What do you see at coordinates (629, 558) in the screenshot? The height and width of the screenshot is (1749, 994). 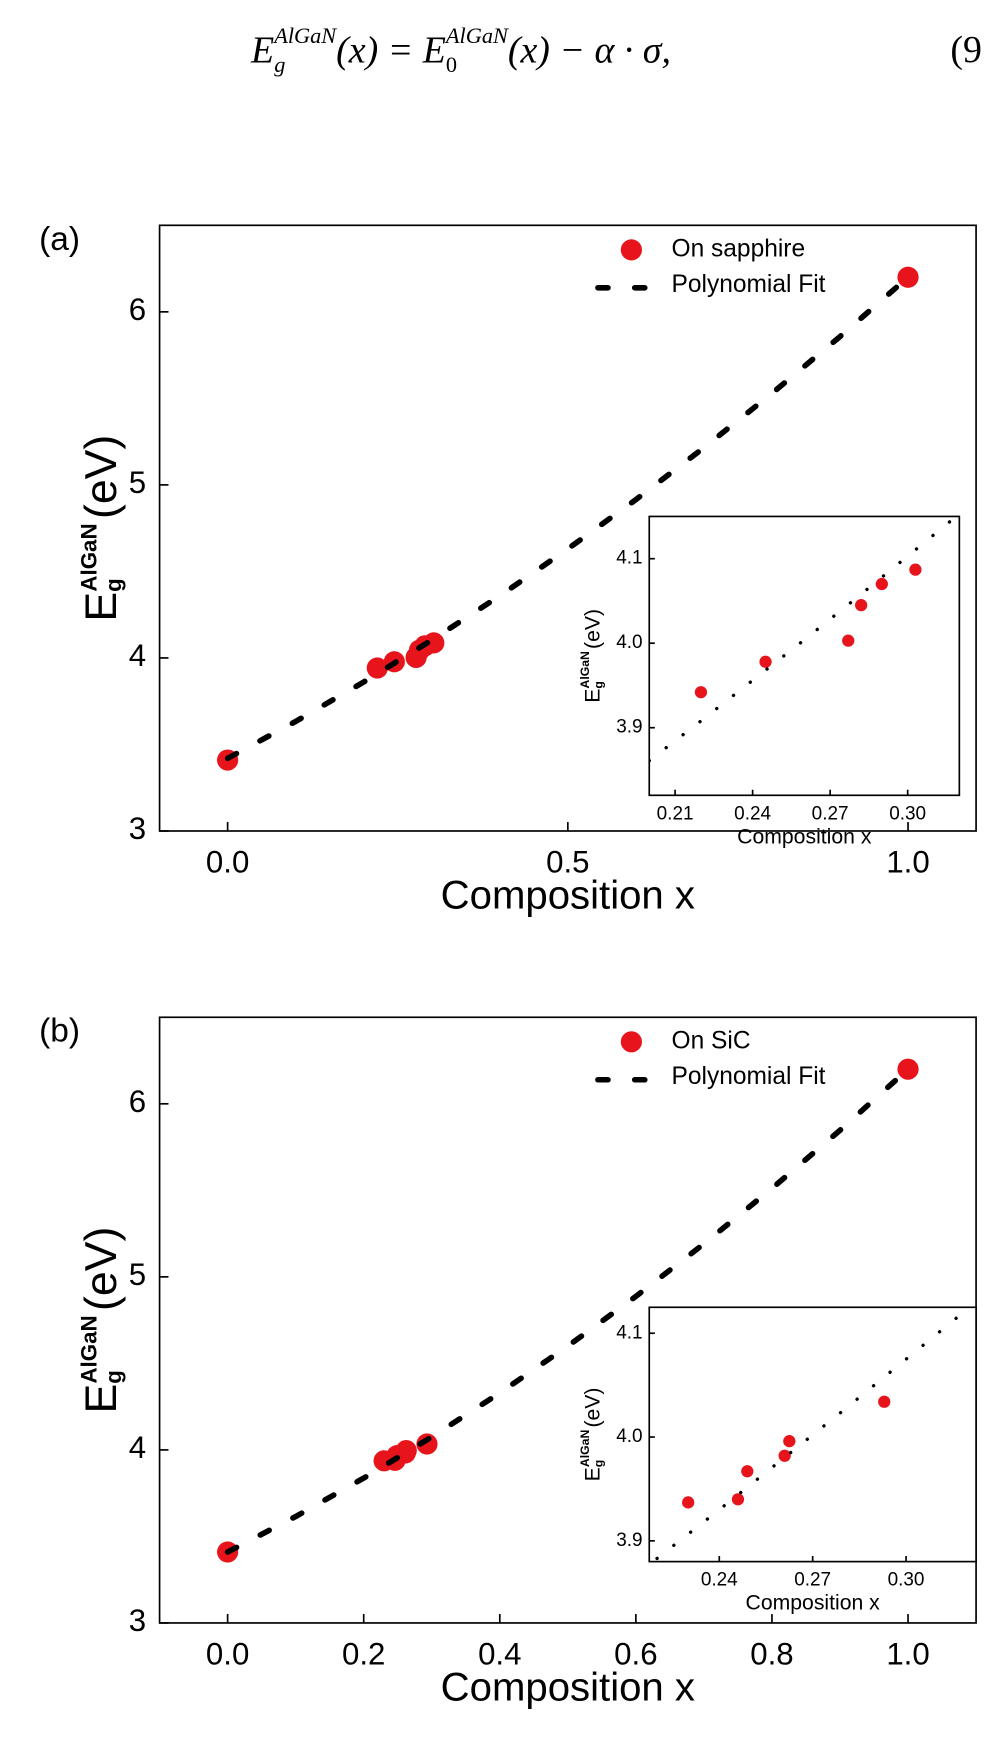 I see `y-tick-label: 4.1` at bounding box center [629, 558].